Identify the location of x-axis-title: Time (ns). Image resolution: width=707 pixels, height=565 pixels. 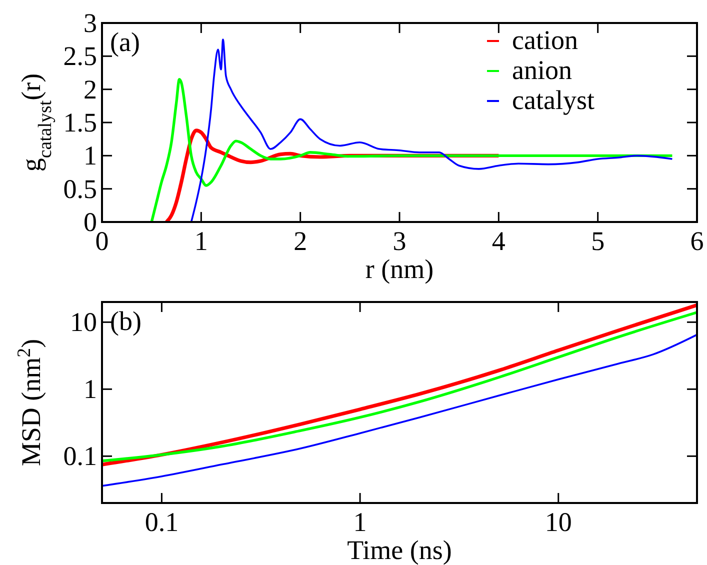
(399, 550).